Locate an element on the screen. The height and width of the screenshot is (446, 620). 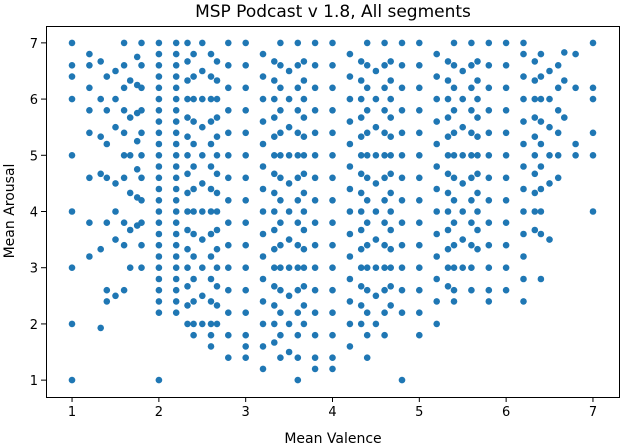
y-tick-label: 5 is located at coordinates (34, 156).